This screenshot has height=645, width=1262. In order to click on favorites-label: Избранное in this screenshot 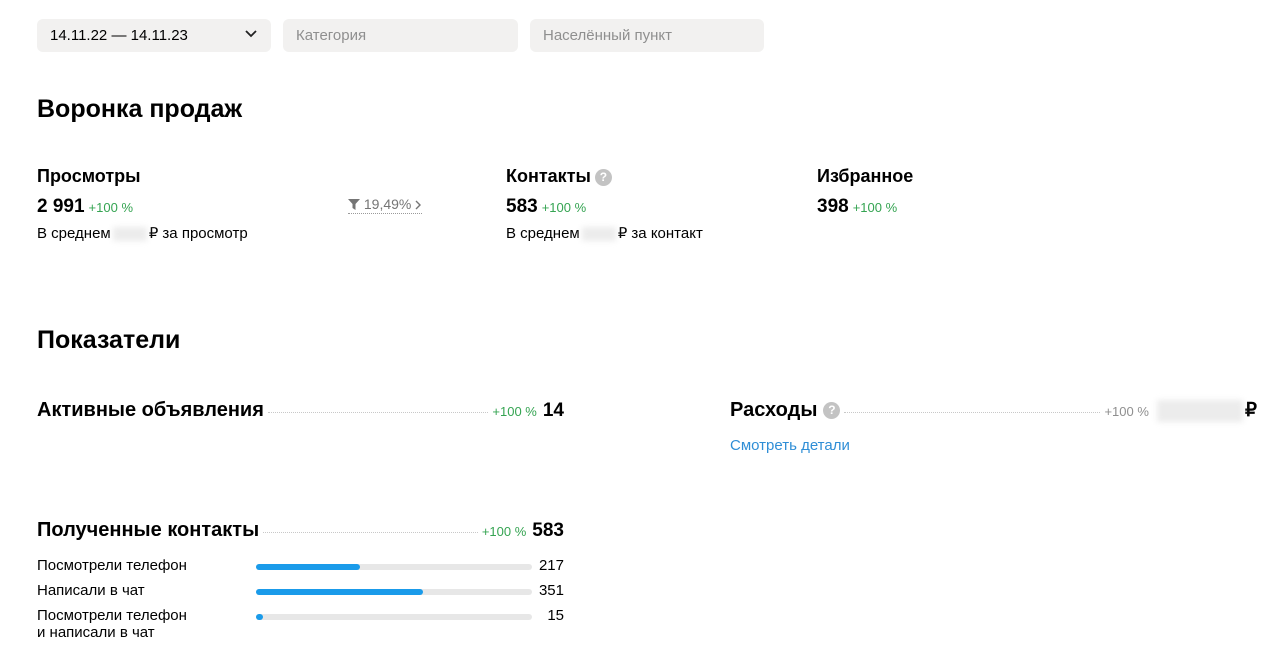, I will do `click(865, 176)`.